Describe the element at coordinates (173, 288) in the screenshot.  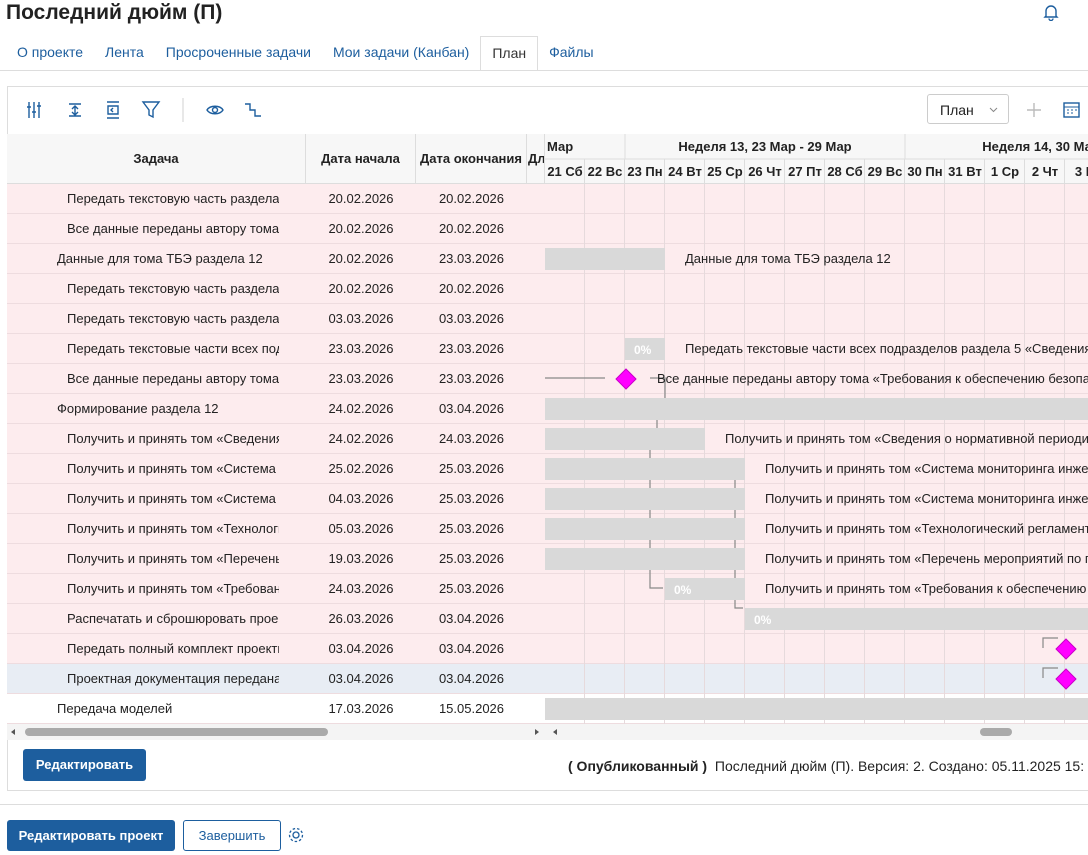
I see `task-name: Передать текстовую часть раздела 3` at that location.